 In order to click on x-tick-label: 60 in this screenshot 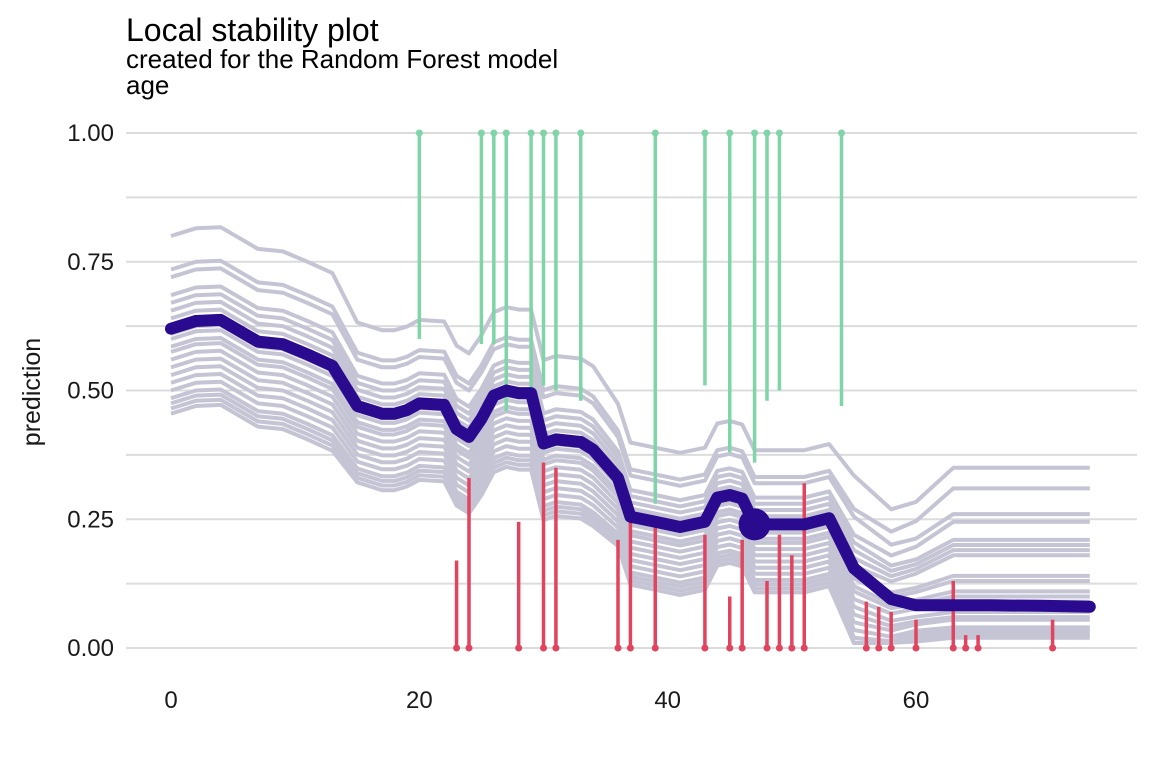, I will do `click(916, 700)`.